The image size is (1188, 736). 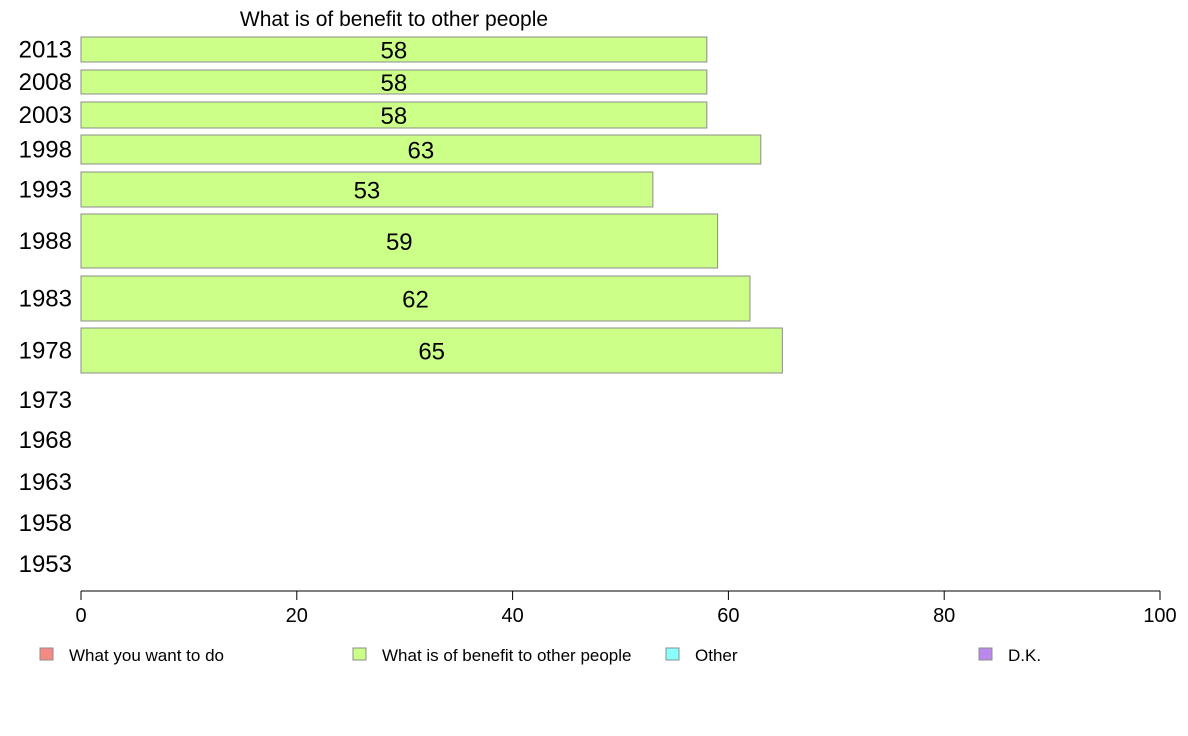 I want to click on y-tick-label: 1993, so click(x=45, y=190).